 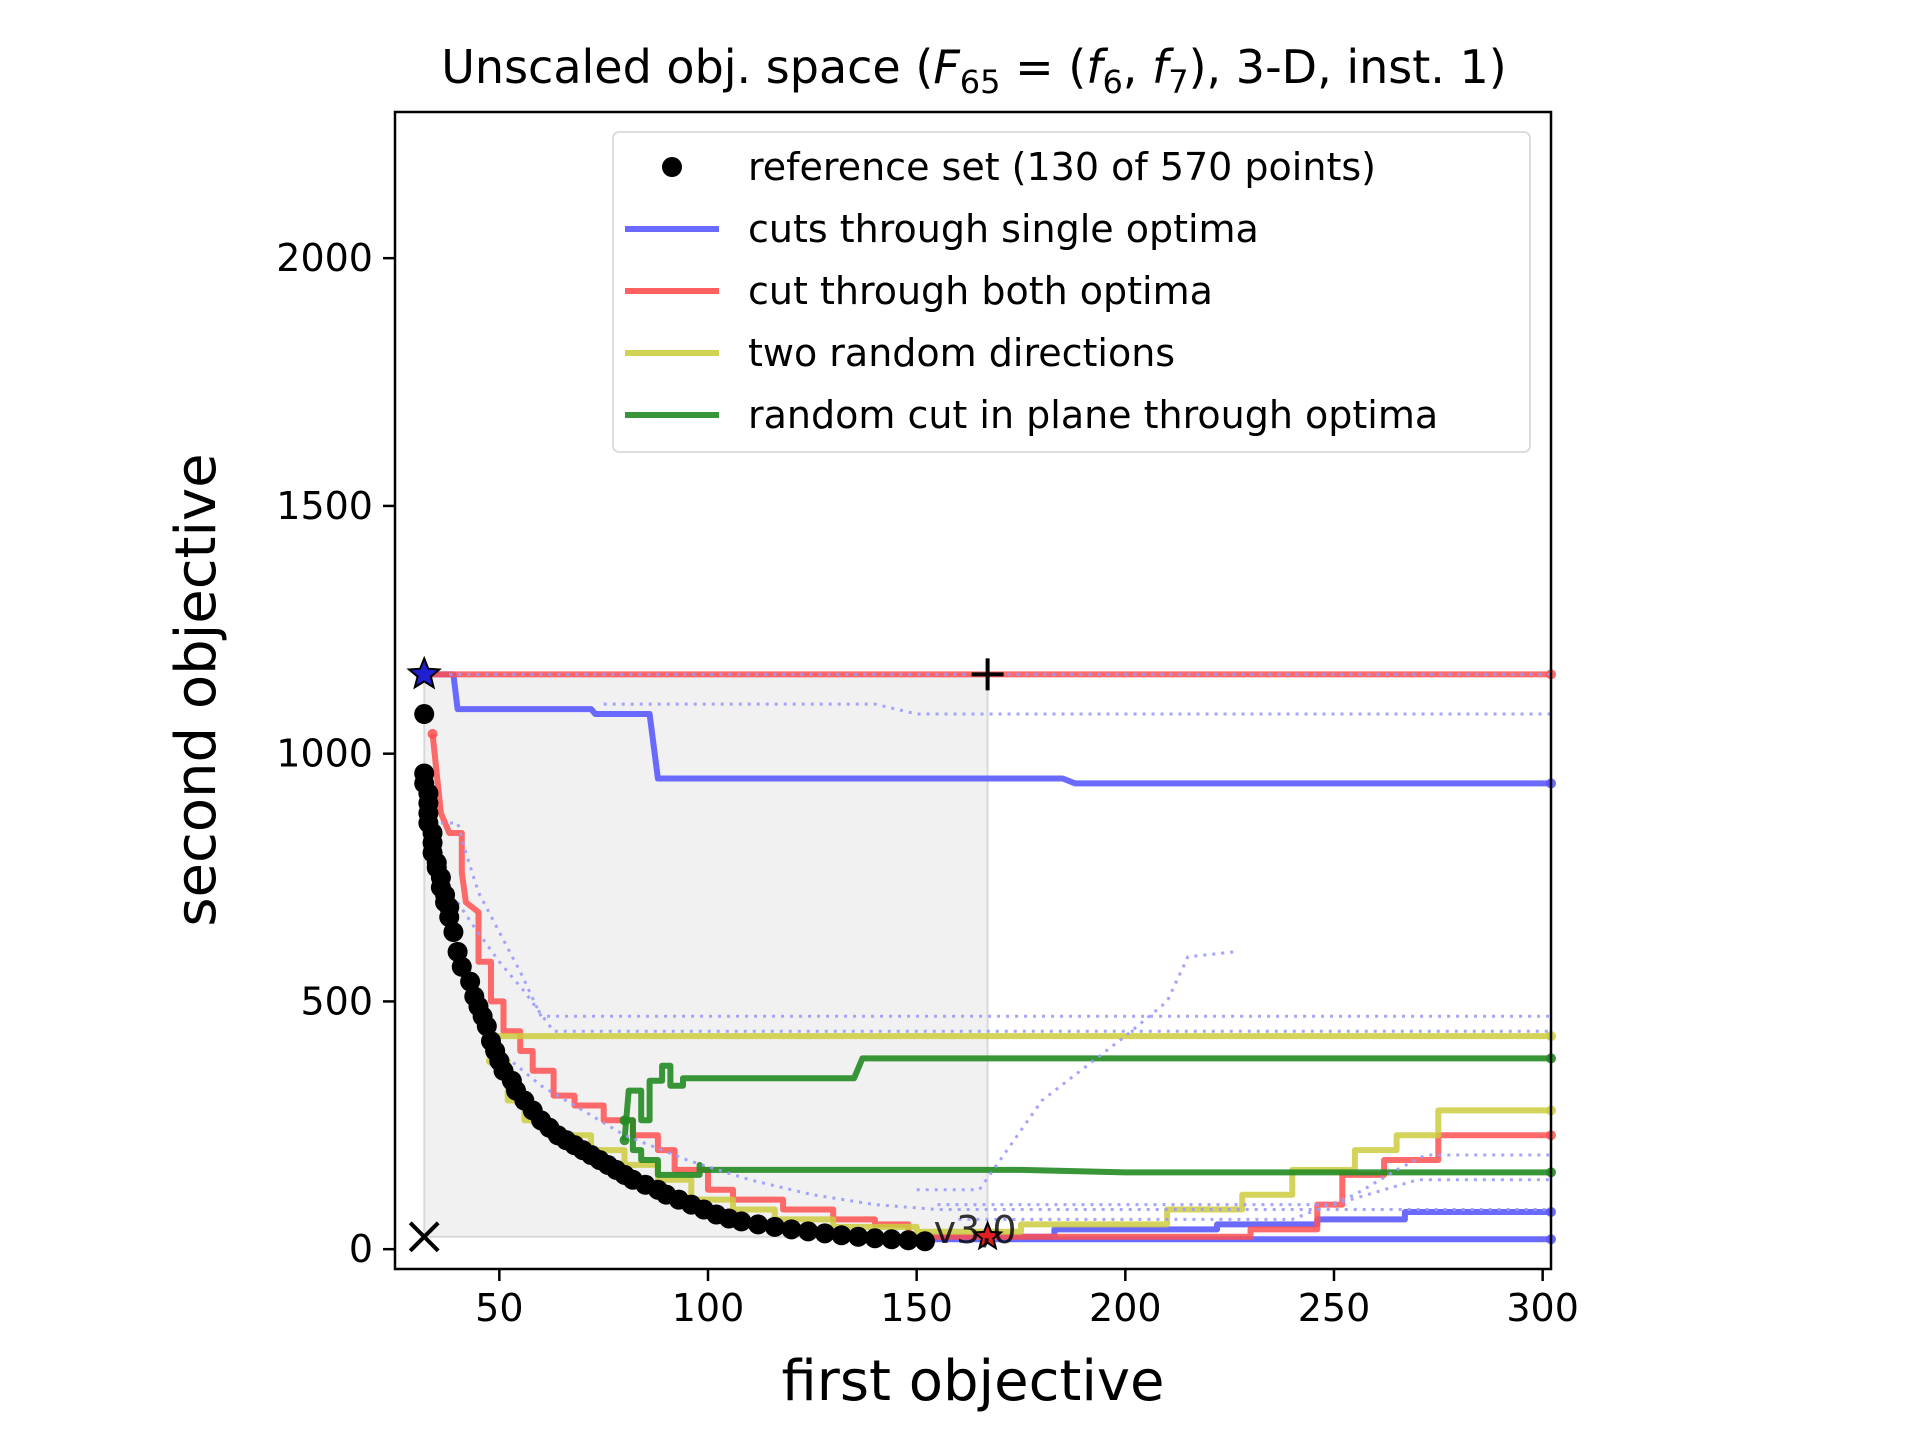 What do you see at coordinates (961, 353) in the screenshot?
I see `legend-label-3: two random directions` at bounding box center [961, 353].